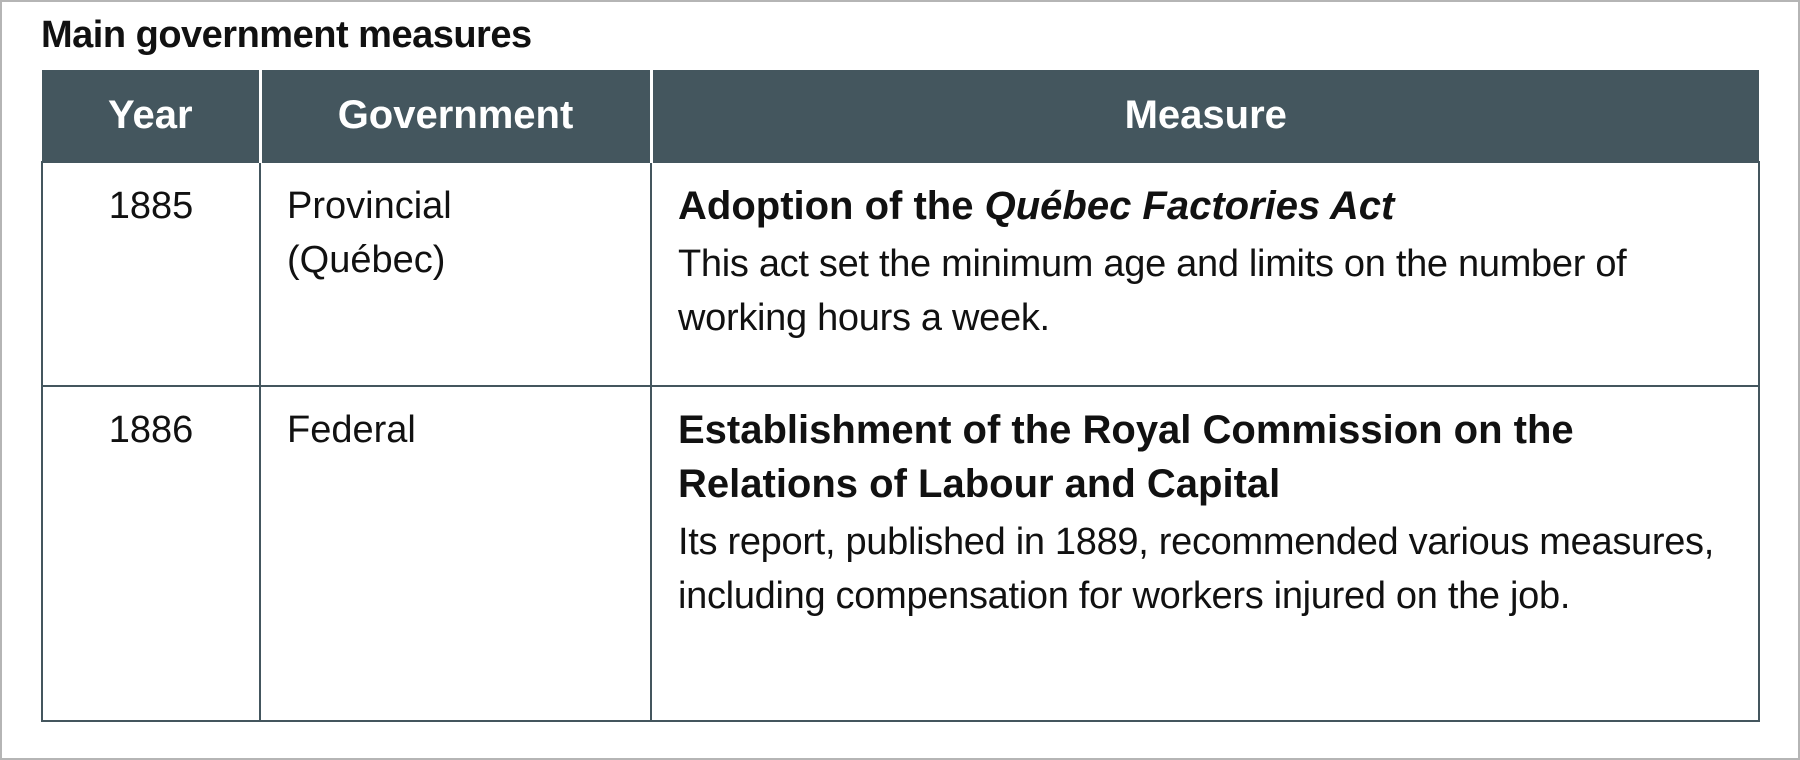  I want to click on measure-title: Adoption of the Québec Factories Act, so click(1205, 206).